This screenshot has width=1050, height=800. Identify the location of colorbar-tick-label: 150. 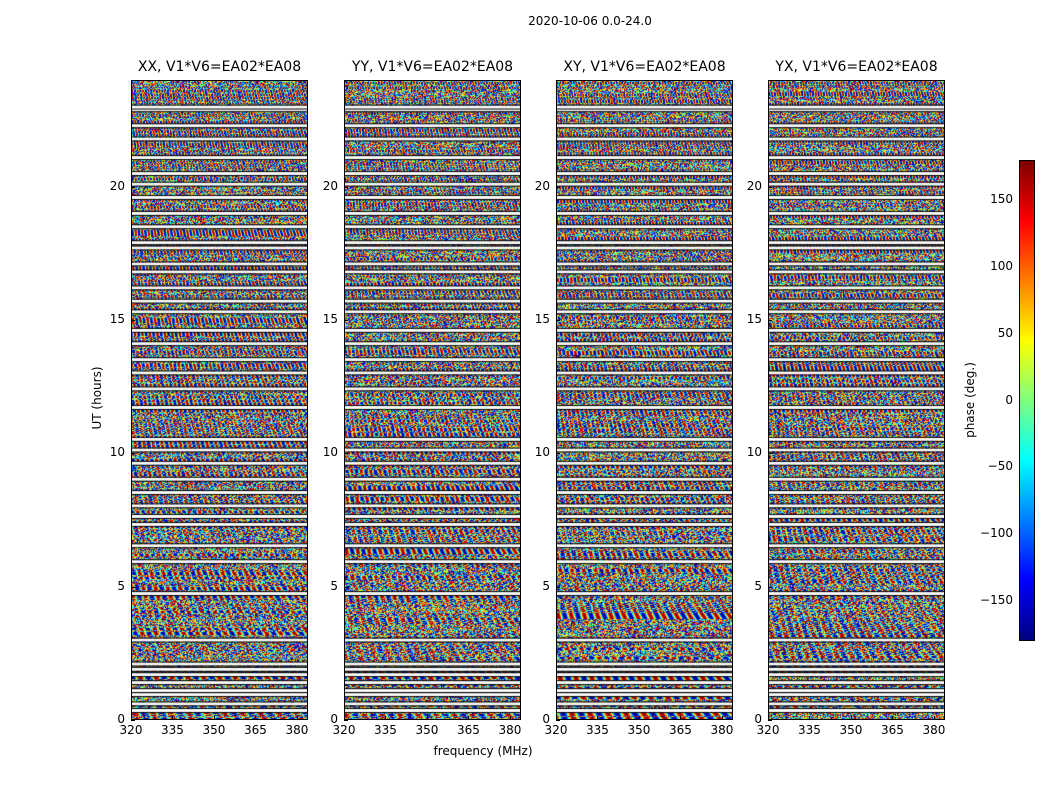
(1001, 199).